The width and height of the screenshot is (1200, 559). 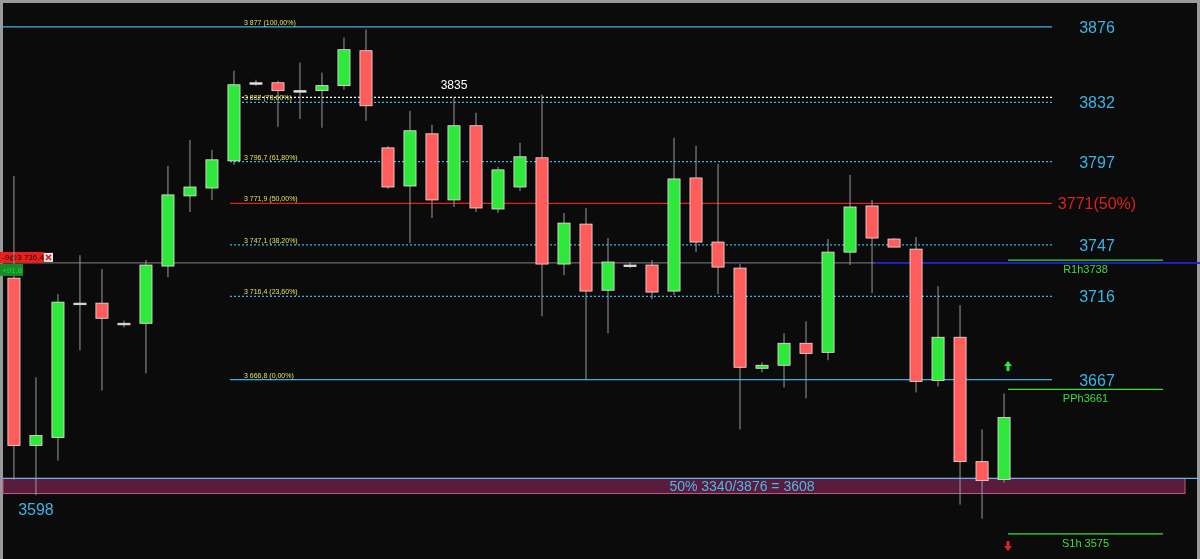 What do you see at coordinates (12, 270) in the screenshot?
I see `annotation: +91,8` at bounding box center [12, 270].